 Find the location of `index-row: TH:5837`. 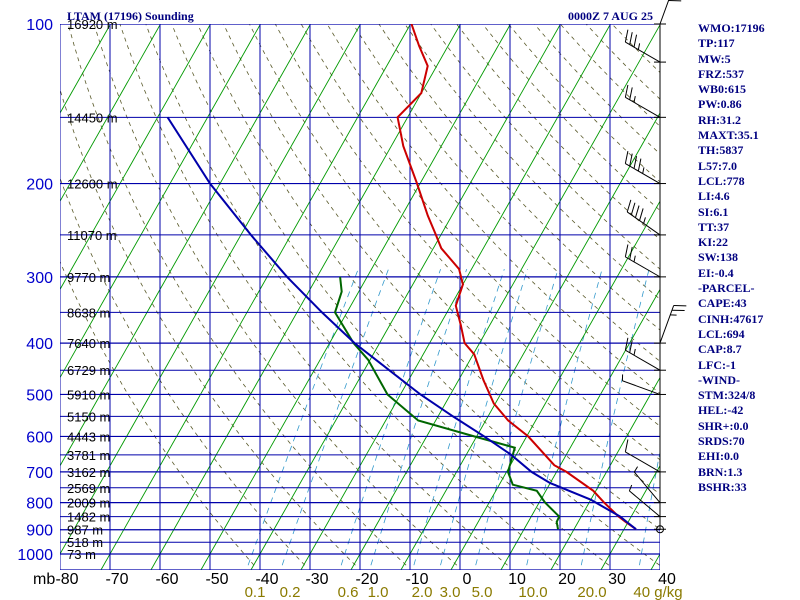

index-row: TH:5837 is located at coordinates (721, 150).